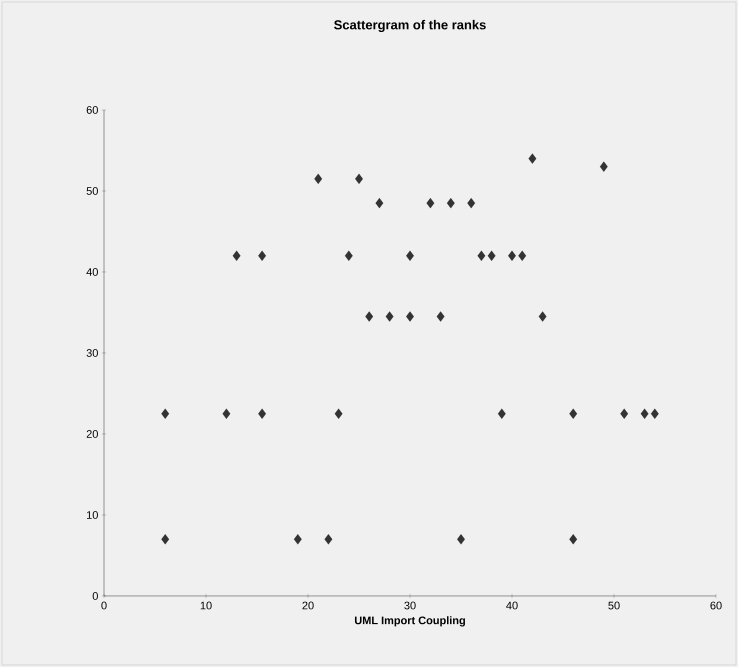 This screenshot has height=667, width=738. I want to click on x-tick-label: 60, so click(716, 606).